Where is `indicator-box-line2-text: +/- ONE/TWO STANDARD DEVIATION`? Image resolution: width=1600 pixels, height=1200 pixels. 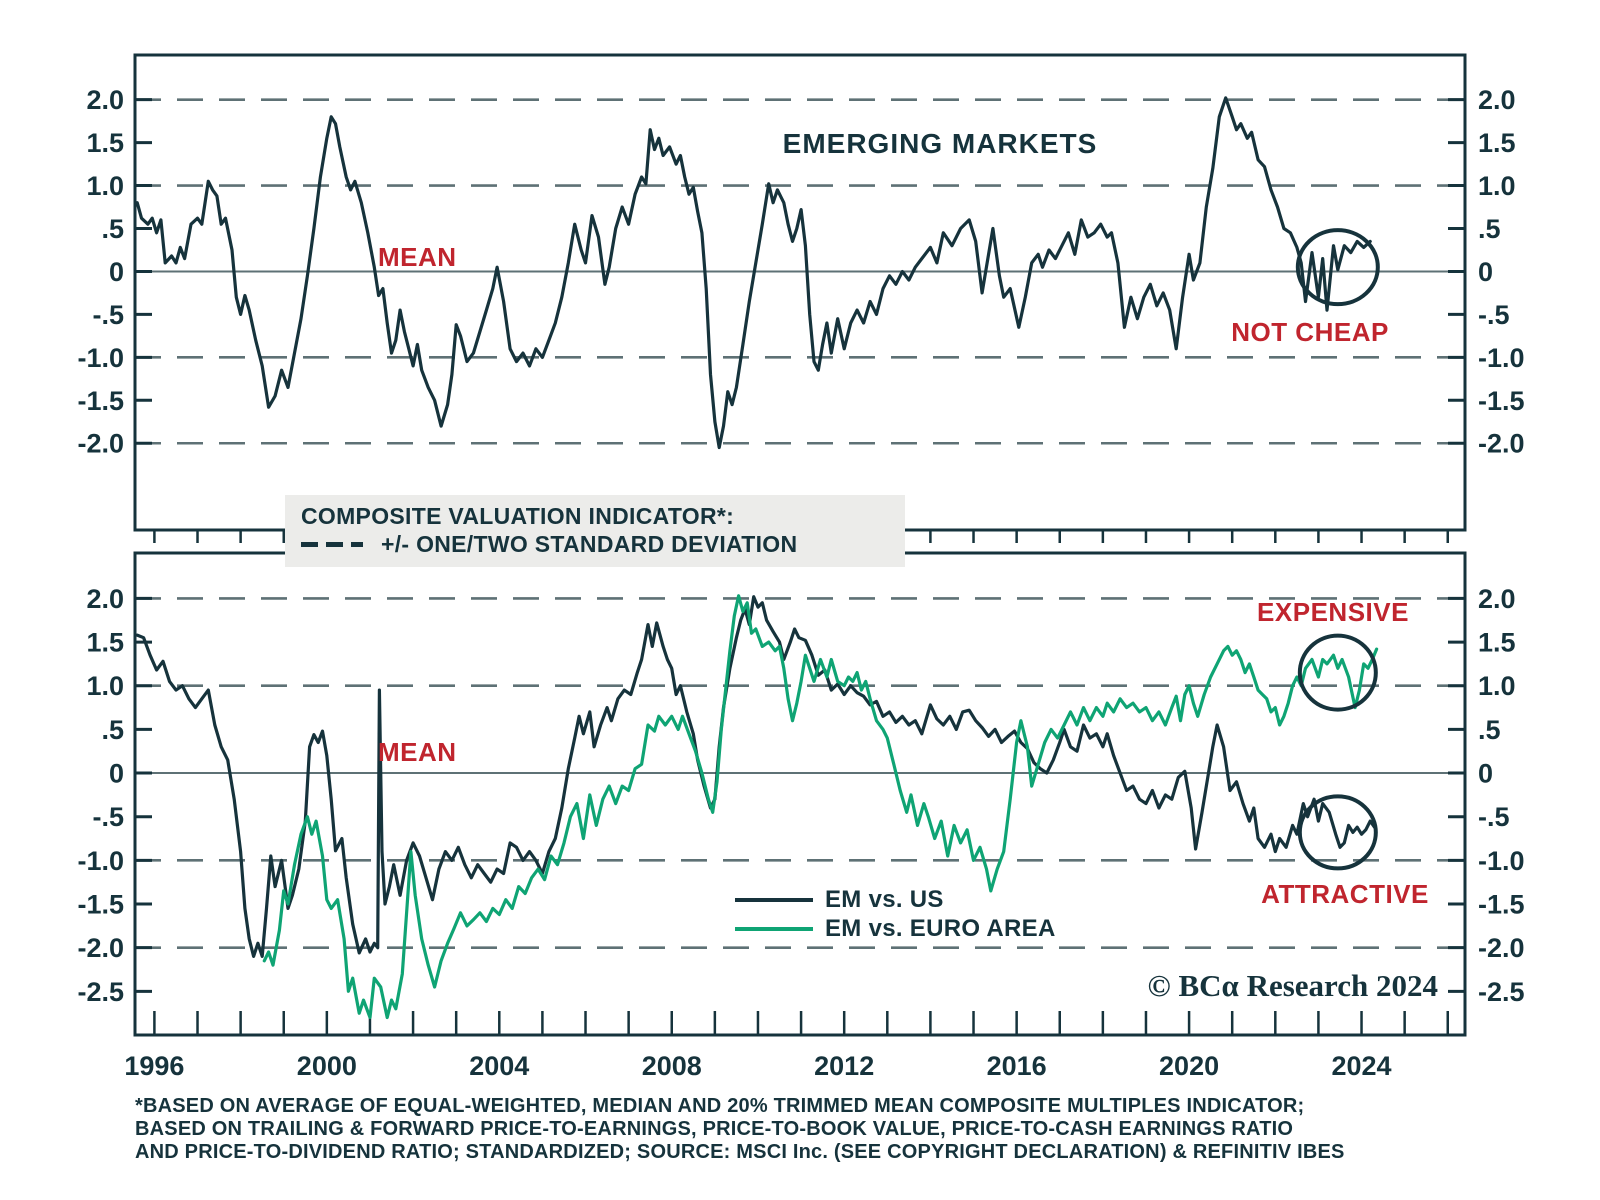 indicator-box-line2-text: +/- ONE/TWO STANDARD DEVIATION is located at coordinates (589, 544).